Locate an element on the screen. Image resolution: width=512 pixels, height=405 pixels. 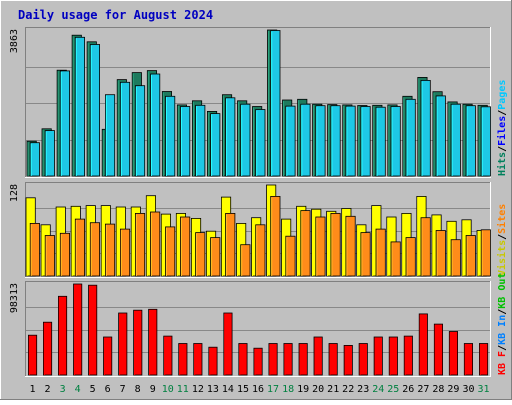
legend-entry: KB Out is located at coordinates (502, 291).